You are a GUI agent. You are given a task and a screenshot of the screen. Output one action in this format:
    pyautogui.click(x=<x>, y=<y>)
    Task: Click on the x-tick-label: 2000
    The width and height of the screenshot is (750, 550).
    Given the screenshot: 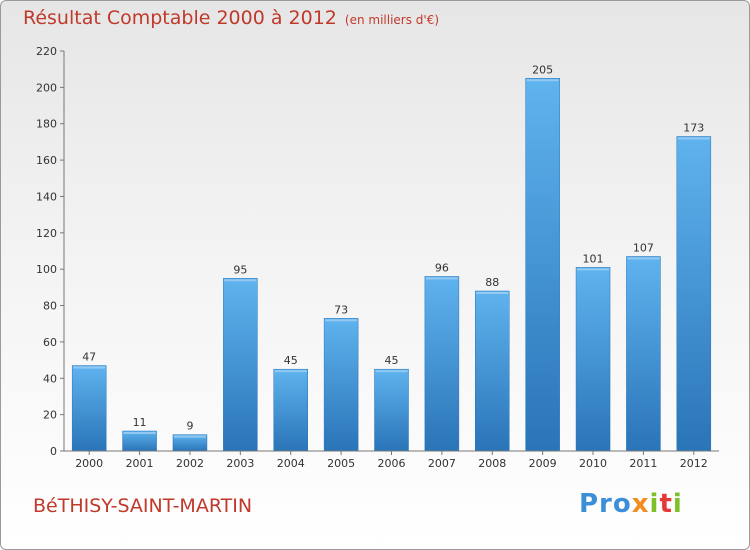 What is the action you would take?
    pyautogui.click(x=89, y=463)
    